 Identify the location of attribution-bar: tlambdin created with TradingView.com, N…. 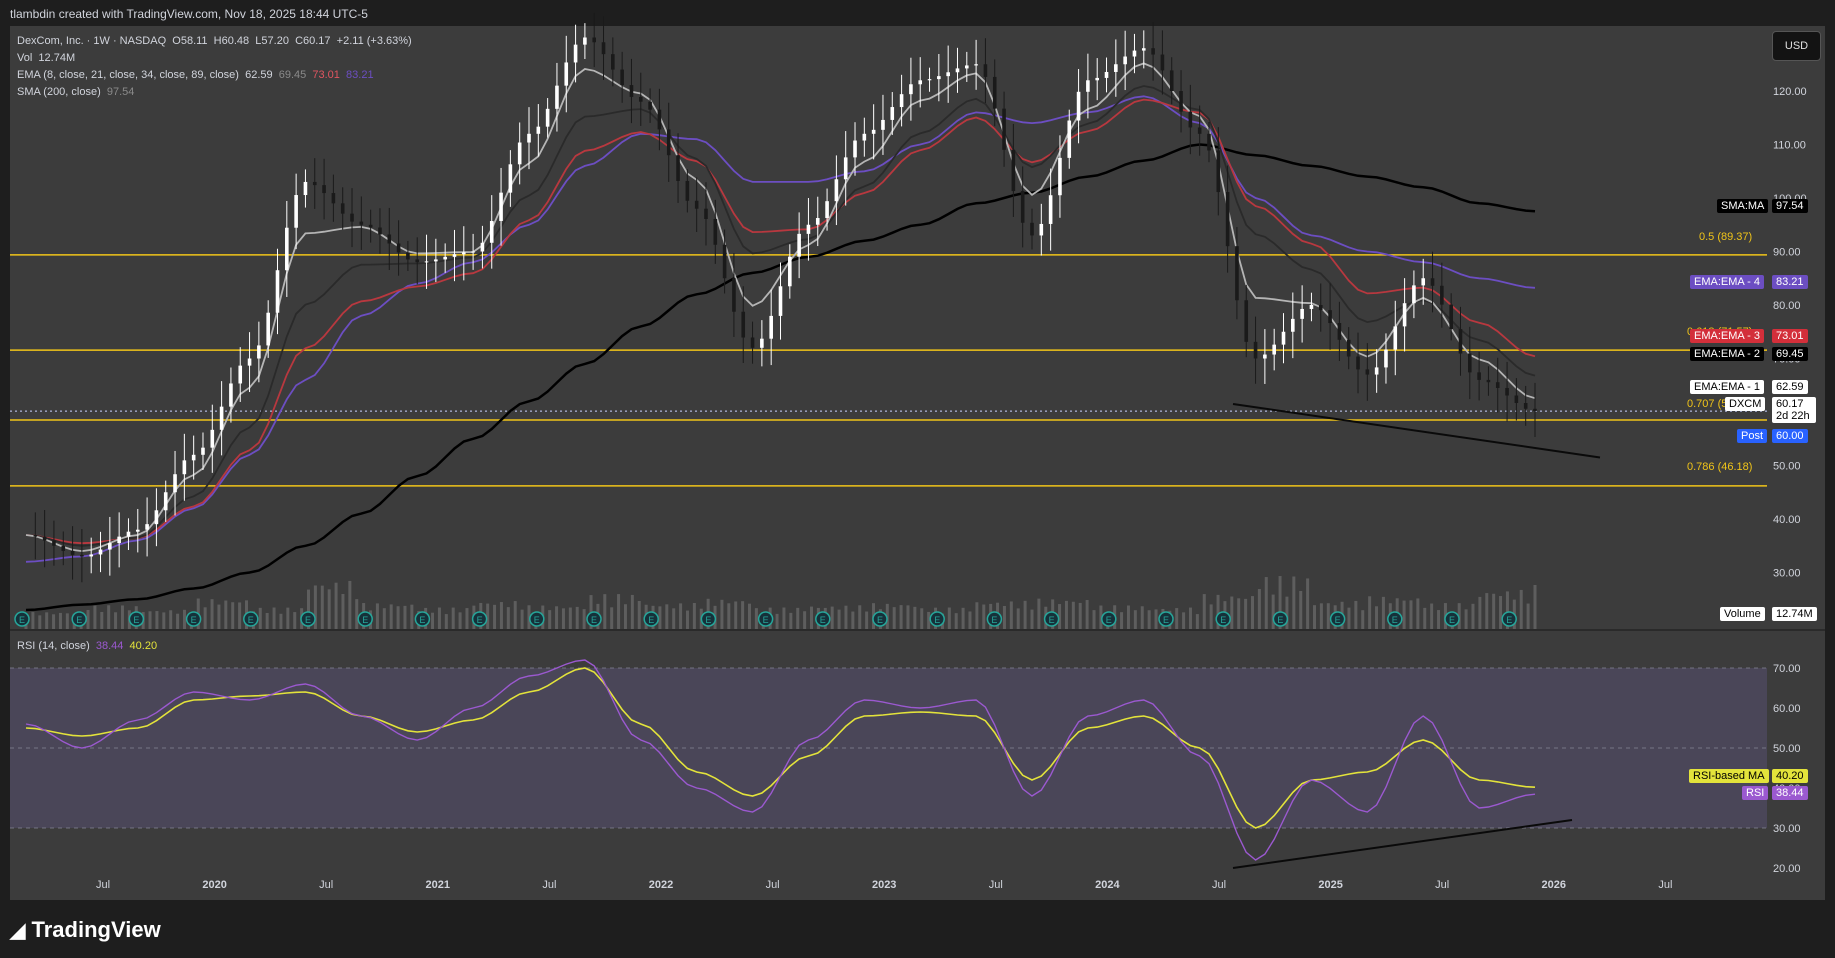
(917, 13).